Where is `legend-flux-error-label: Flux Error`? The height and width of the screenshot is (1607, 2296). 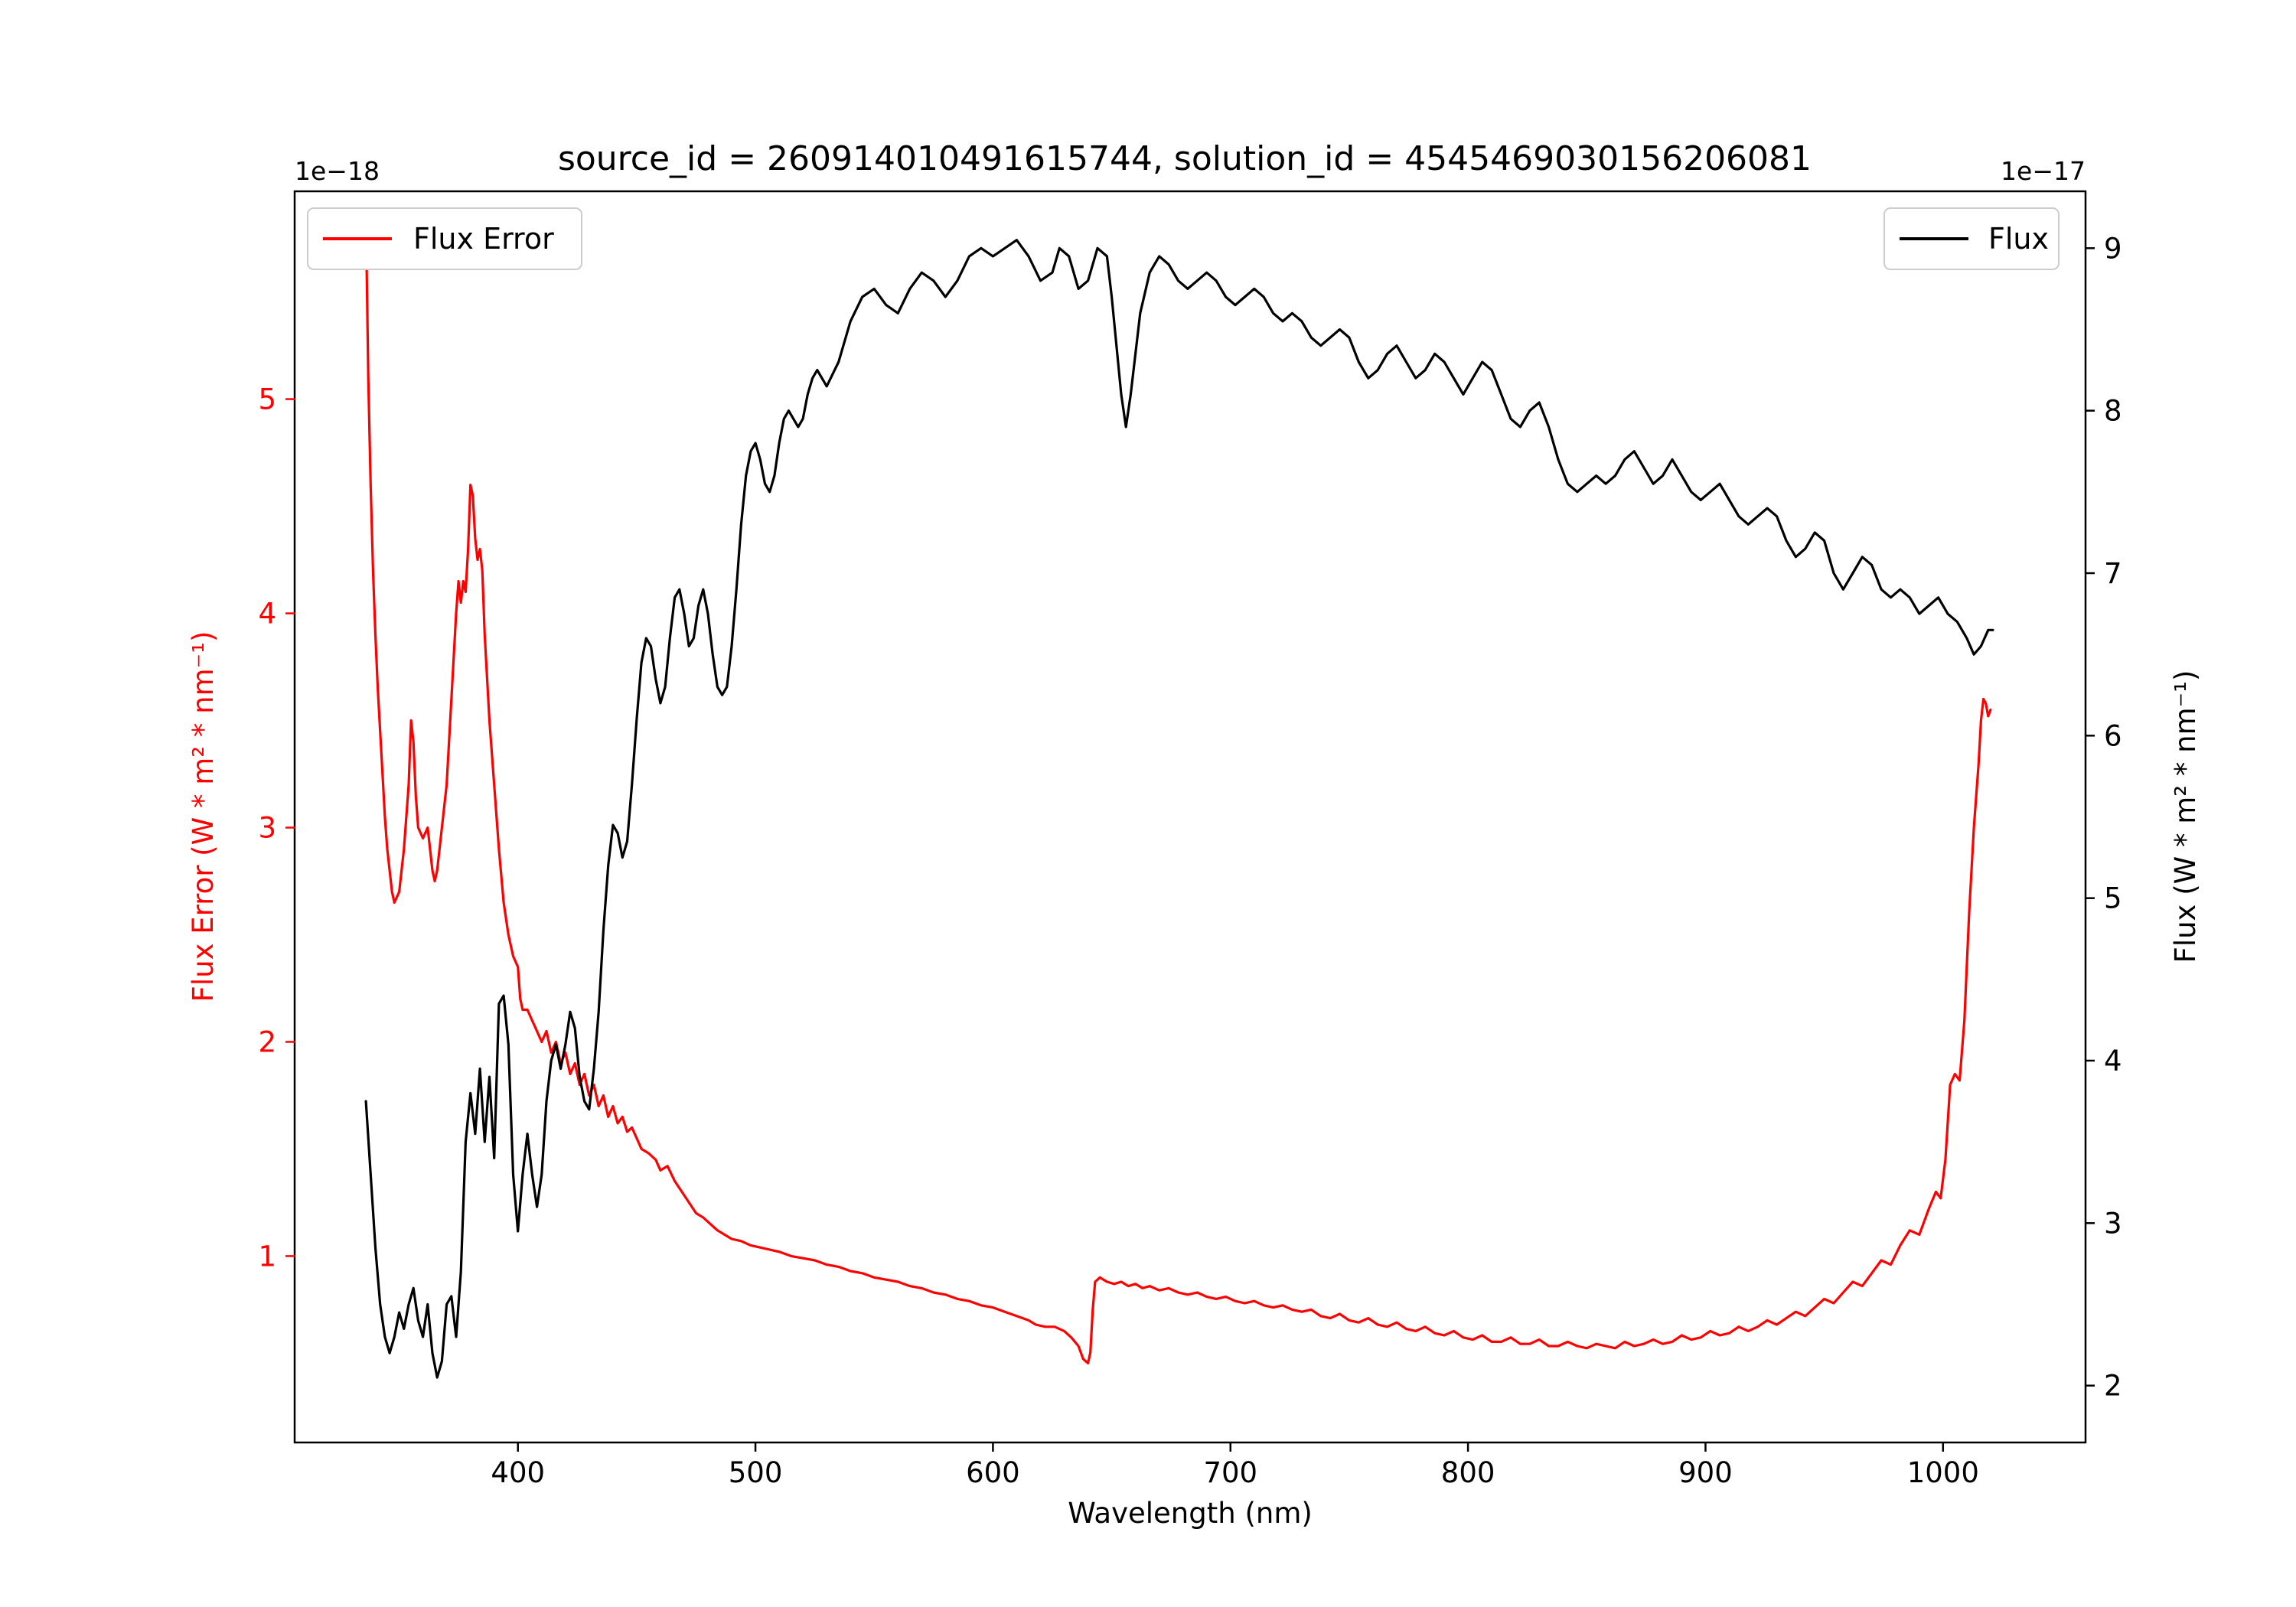 legend-flux-error-label: Flux Error is located at coordinates (483, 239).